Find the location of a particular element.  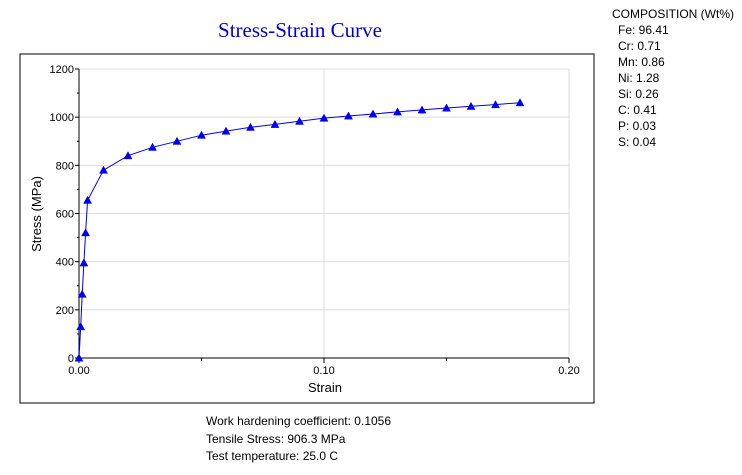

composition-item: C: 0.41 is located at coordinates (637, 110).